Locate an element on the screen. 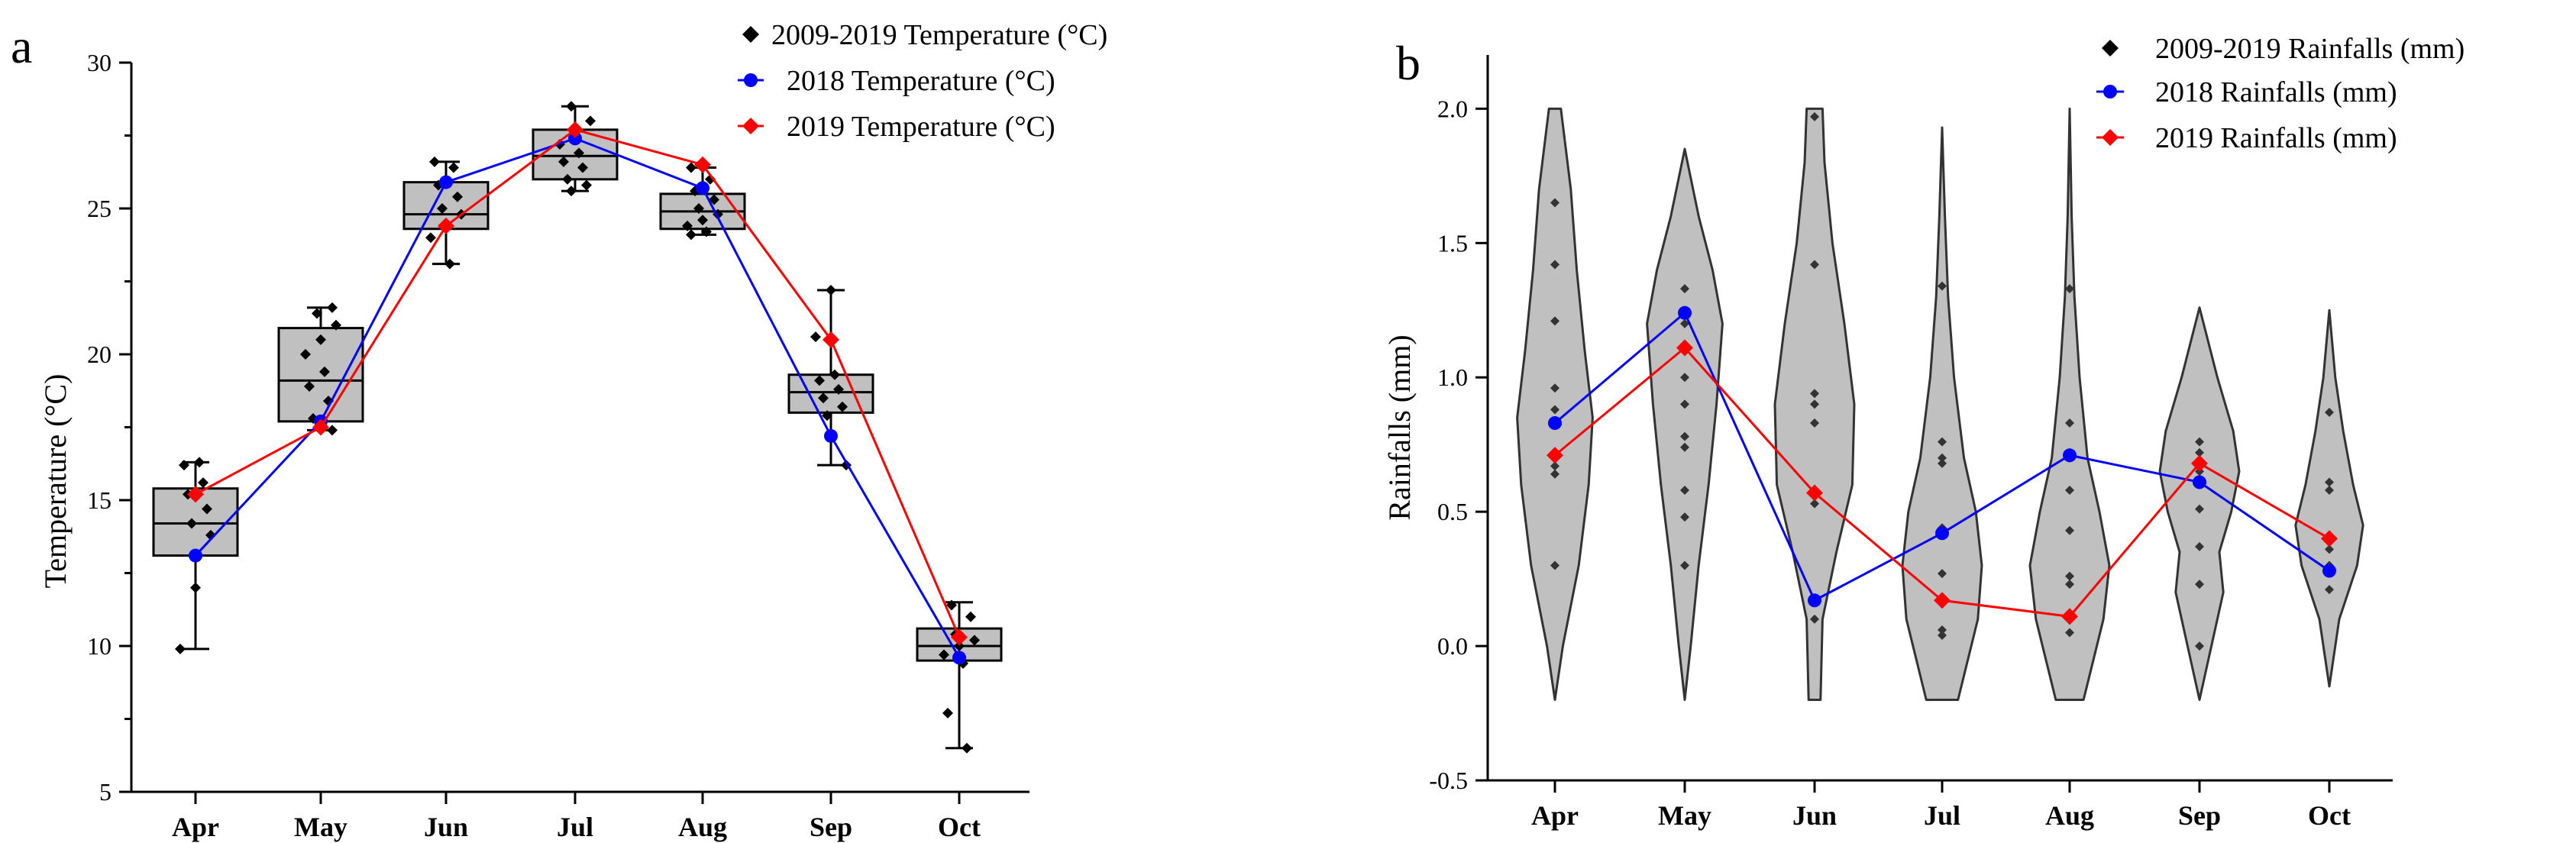 This screenshot has width=2576, height=843. y-tick-label-b-1: 0.0 is located at coordinates (1452, 646).